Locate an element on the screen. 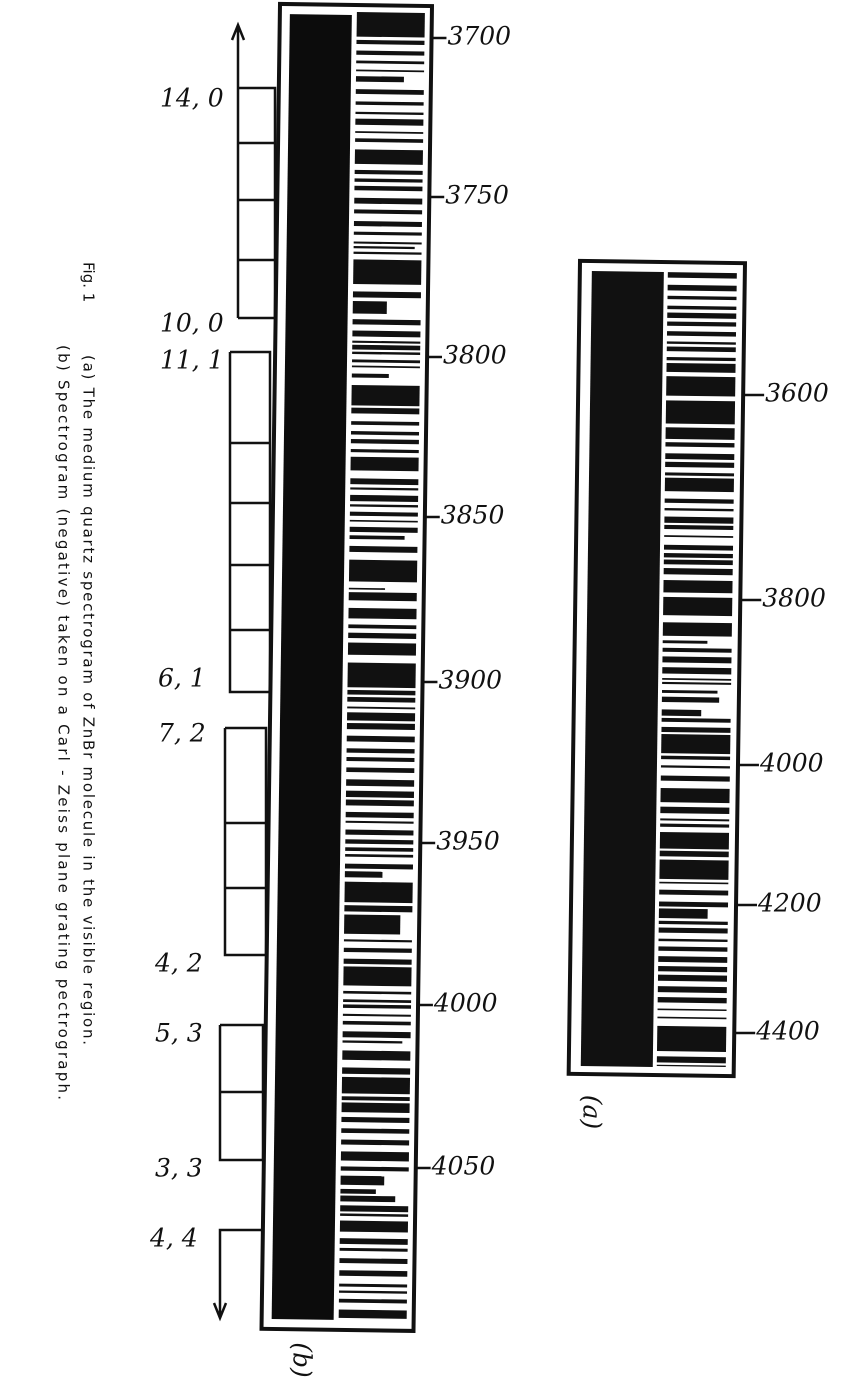 The image size is (862, 1394). band-head-label: 7, 2 is located at coordinates (182, 733).